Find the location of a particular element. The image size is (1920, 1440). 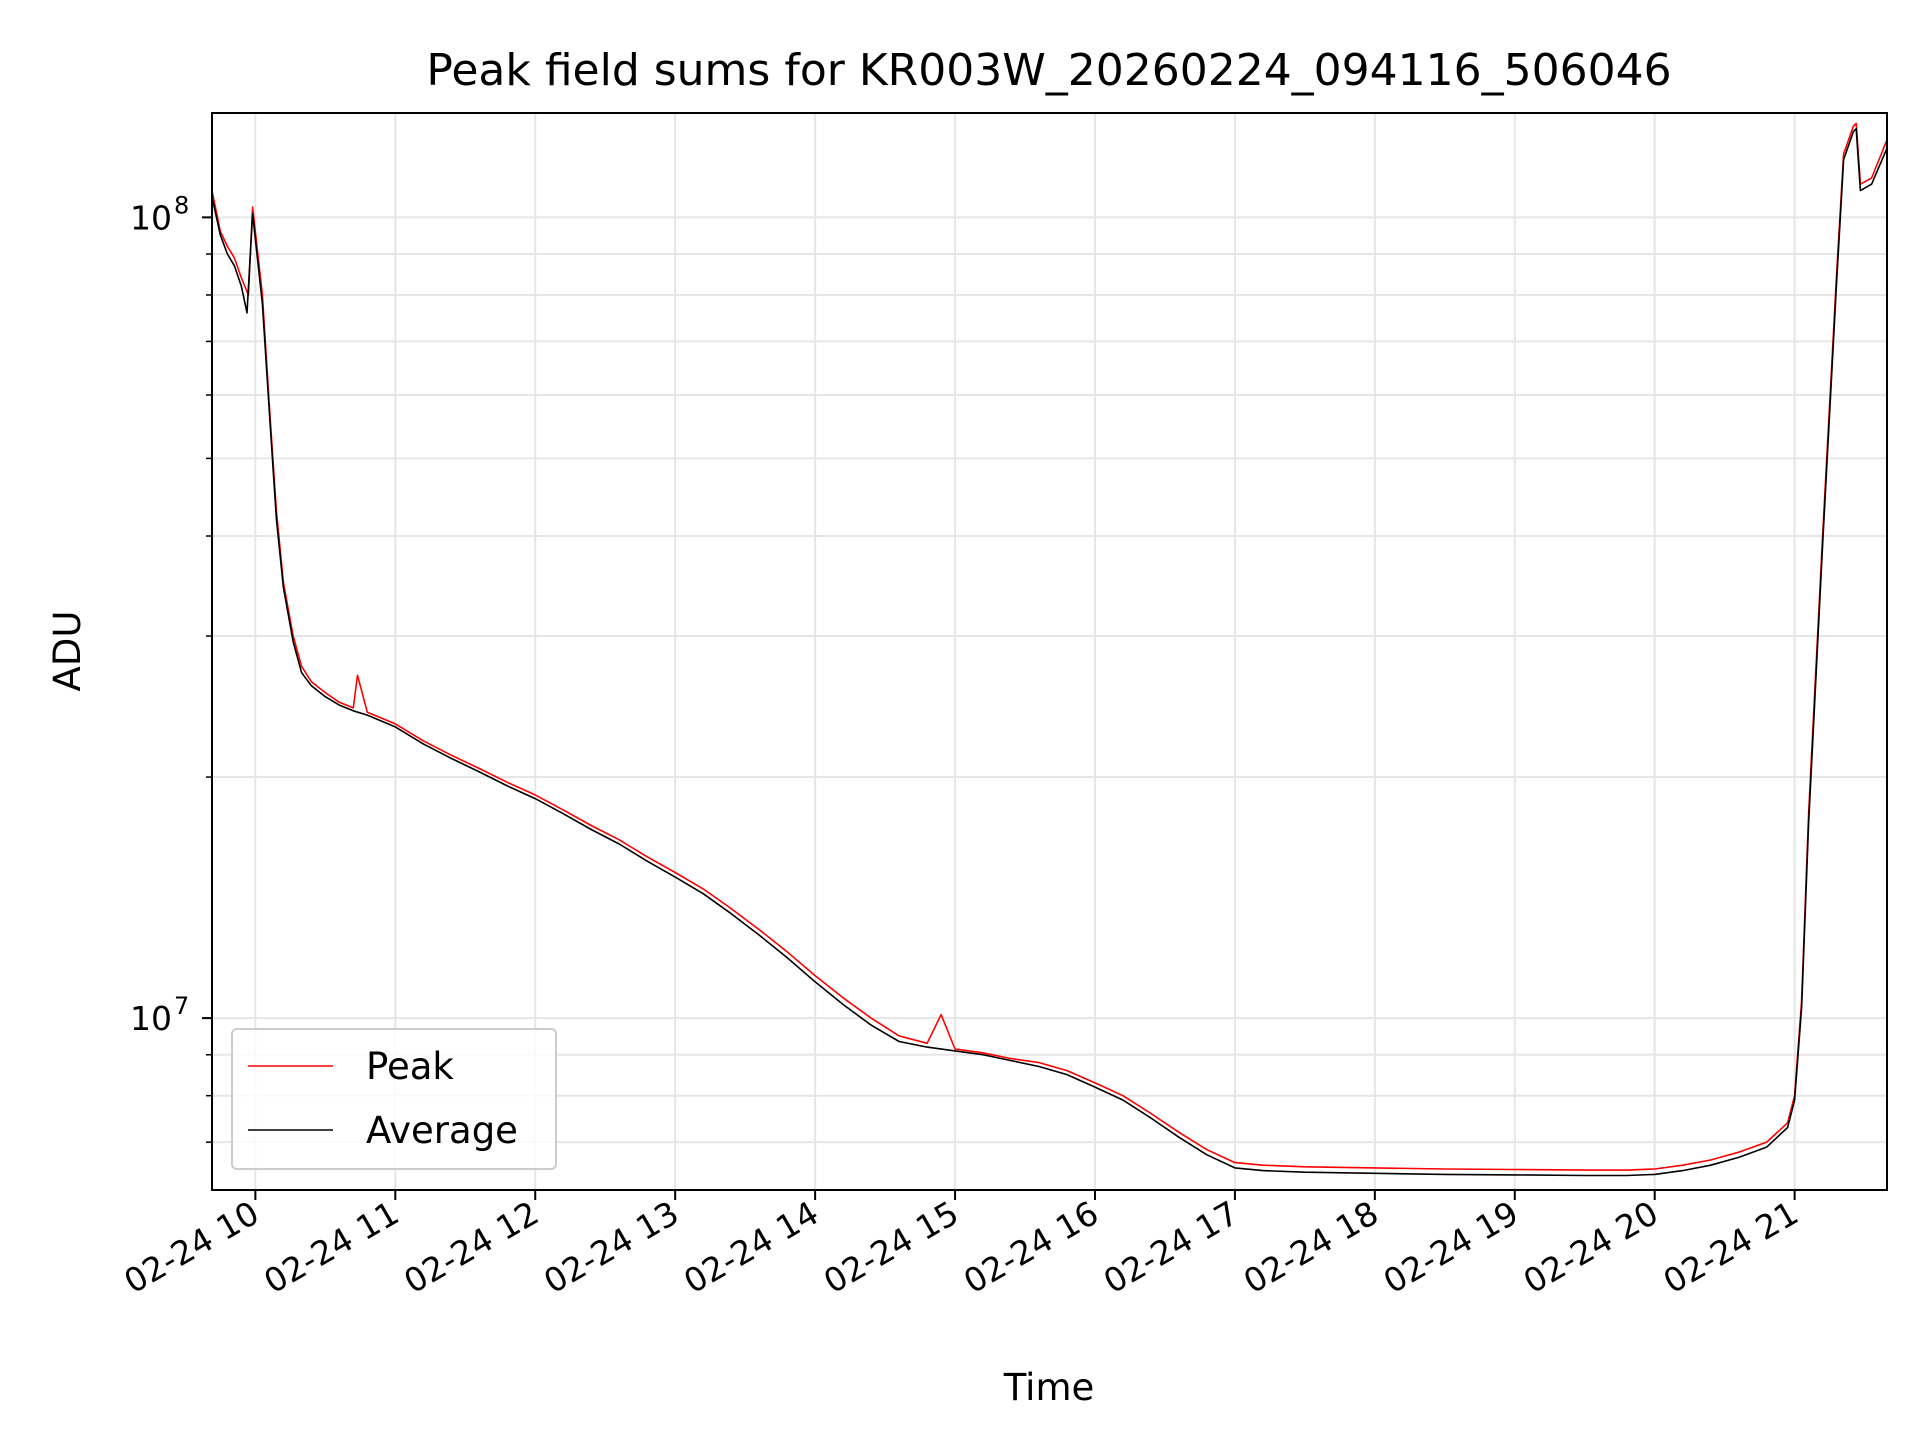

legend: Peak Average is located at coordinates (394, 1099).